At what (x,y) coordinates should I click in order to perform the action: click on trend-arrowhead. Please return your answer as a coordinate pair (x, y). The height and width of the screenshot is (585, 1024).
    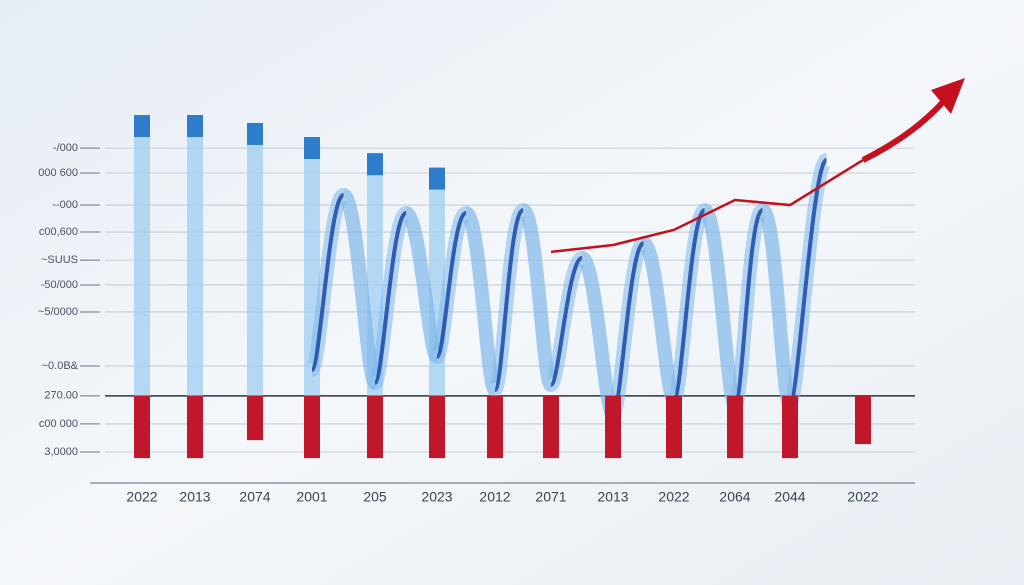
    Looking at the image, I should click on (948, 96).